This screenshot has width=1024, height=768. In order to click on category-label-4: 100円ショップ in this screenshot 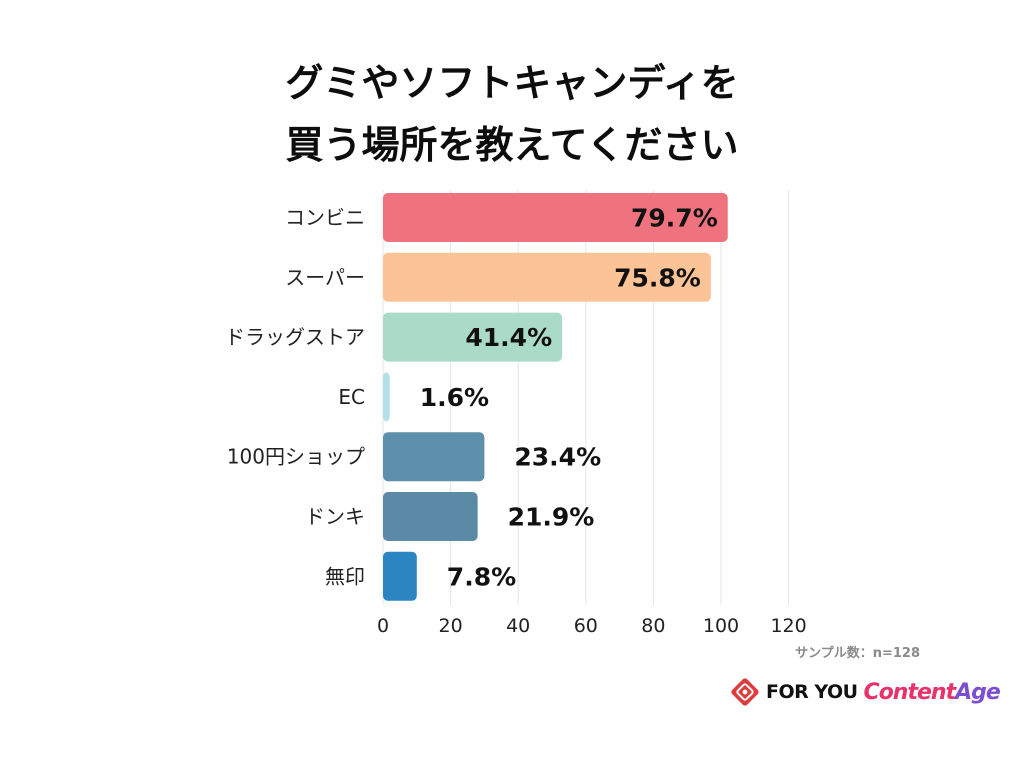, I will do `click(296, 457)`.